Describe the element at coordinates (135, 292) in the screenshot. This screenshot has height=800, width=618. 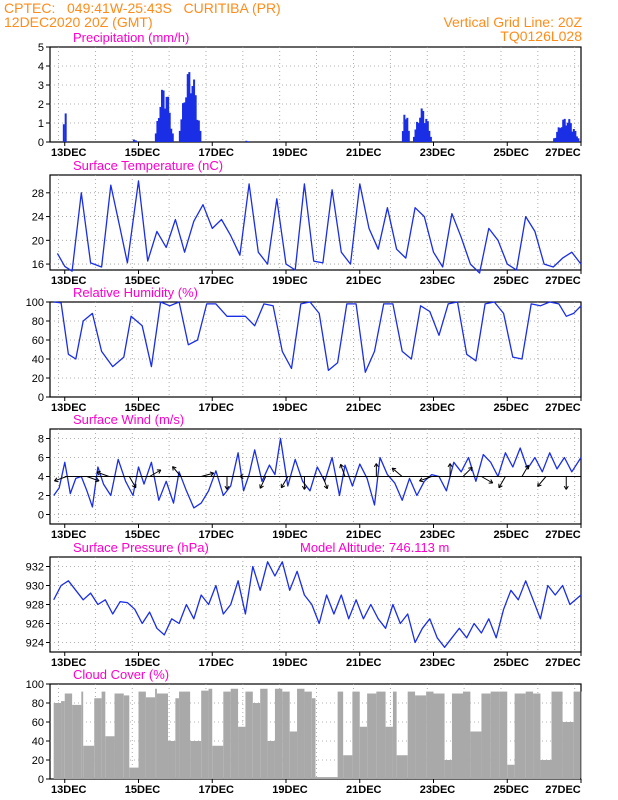
I see `rh-title: Relative Humidity (%)` at that location.